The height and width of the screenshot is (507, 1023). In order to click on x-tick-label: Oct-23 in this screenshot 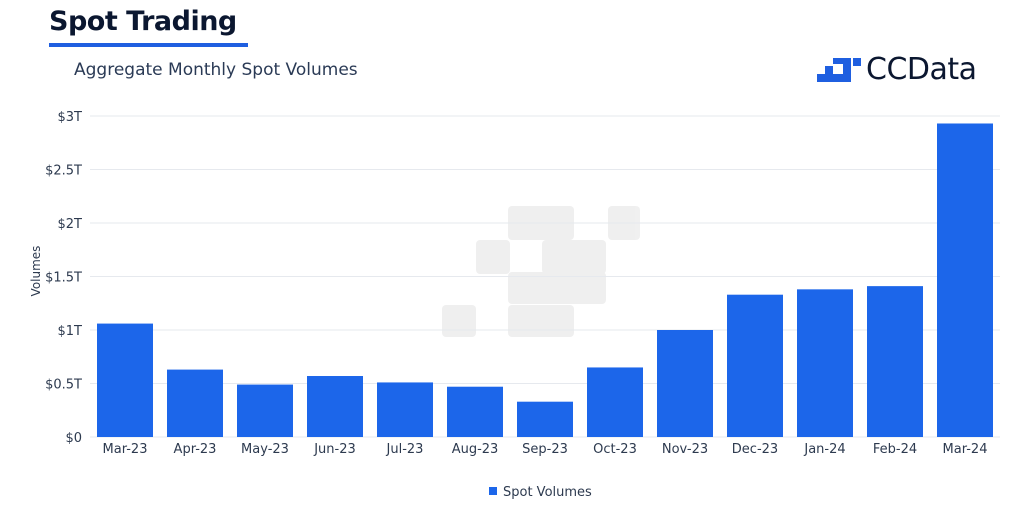, I will do `click(615, 449)`.